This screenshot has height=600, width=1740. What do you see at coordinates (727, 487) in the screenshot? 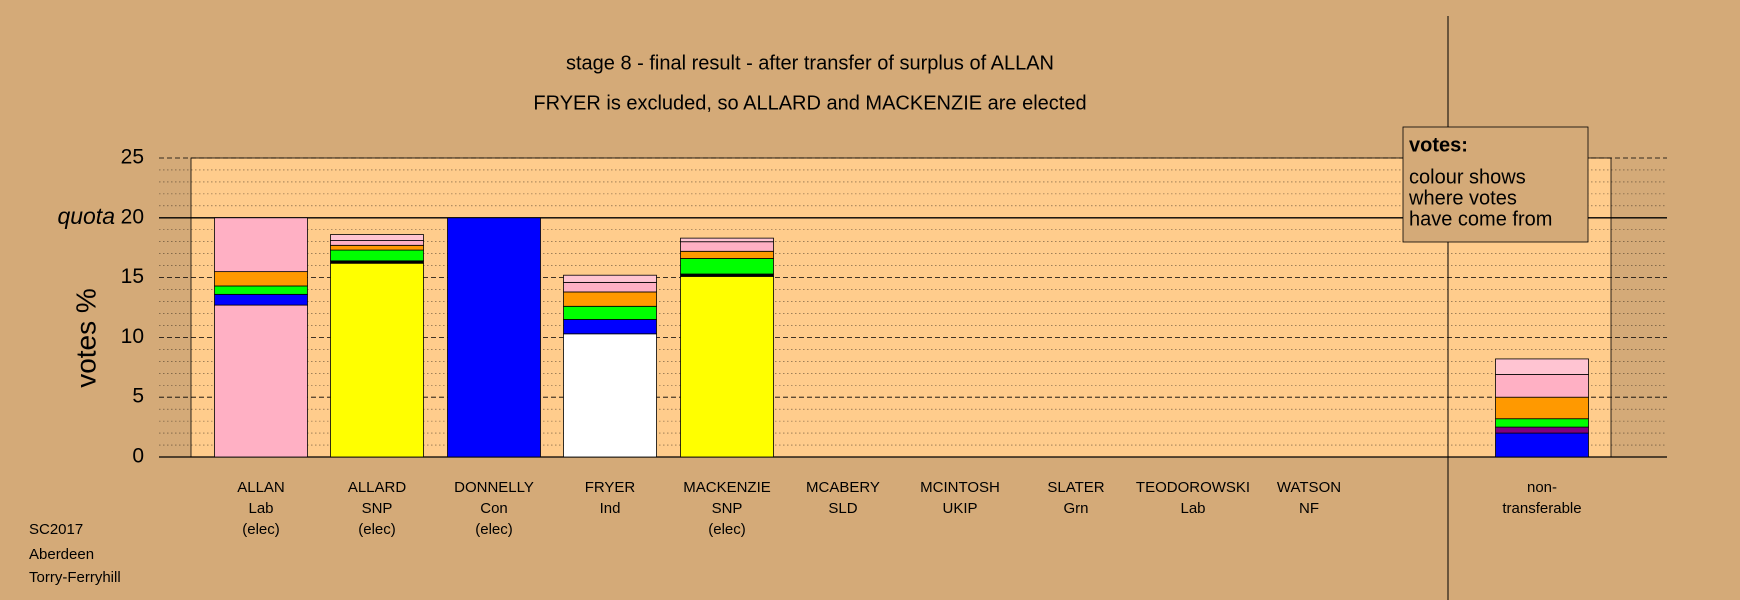
I see `x-tick-label: MACKENZIE` at bounding box center [727, 487].